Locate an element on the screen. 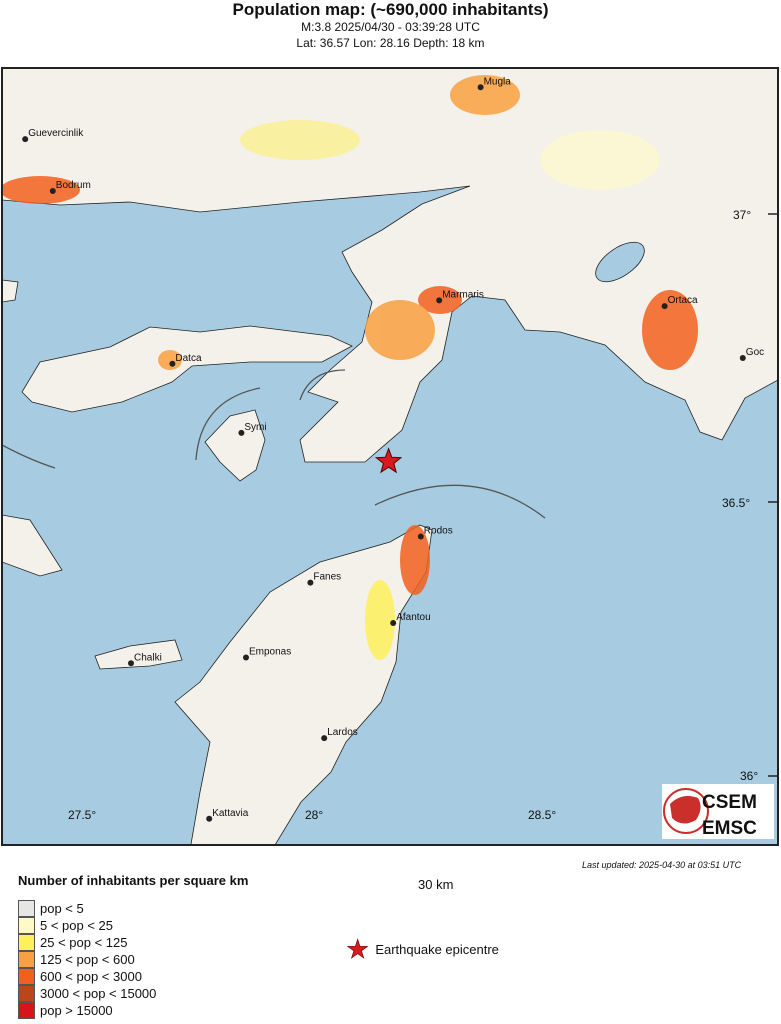 The image size is (781, 1024). legend-epicentre: ★ Earthquake epicentre is located at coordinates (422, 949).